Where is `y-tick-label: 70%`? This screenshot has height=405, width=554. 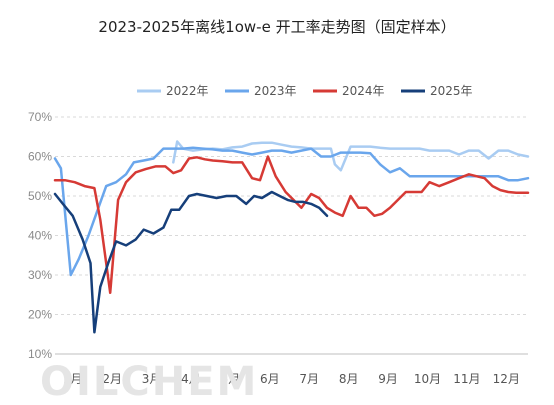 y-tick-label: 70% is located at coordinates (40, 117).